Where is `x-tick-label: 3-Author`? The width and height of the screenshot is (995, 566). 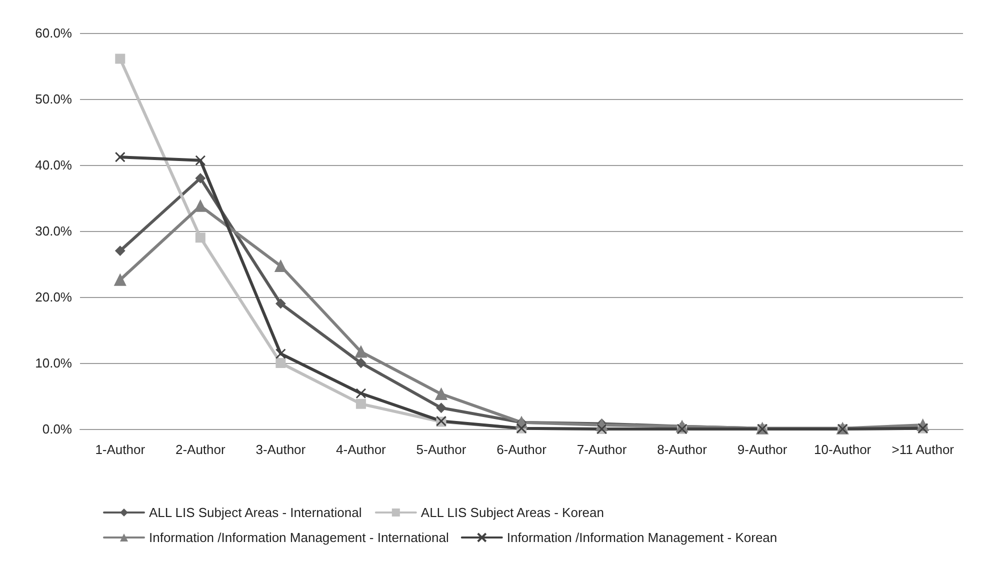 x-tick-label: 3-Author is located at coordinates (281, 449).